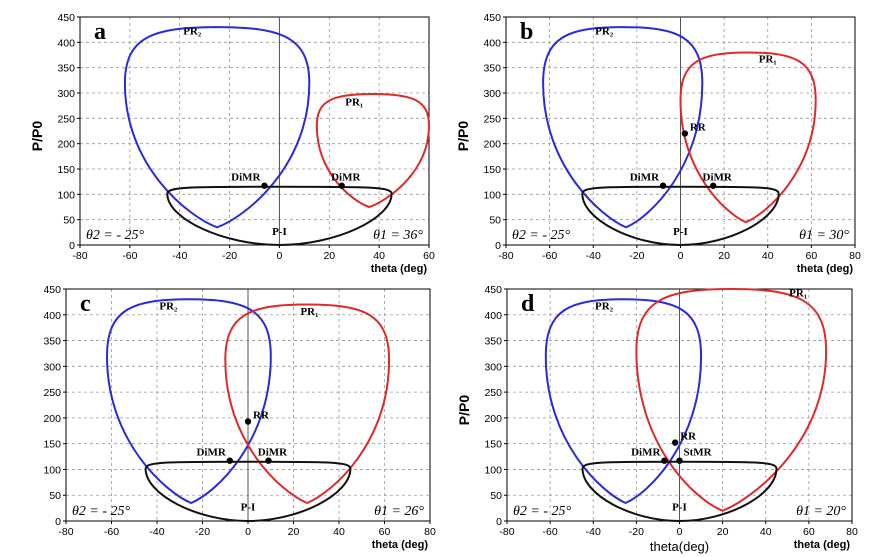 Image resolution: width=888 pixels, height=557 pixels. Describe the element at coordinates (680, 216) in the screenshot. I see `curve-p-i` at that location.